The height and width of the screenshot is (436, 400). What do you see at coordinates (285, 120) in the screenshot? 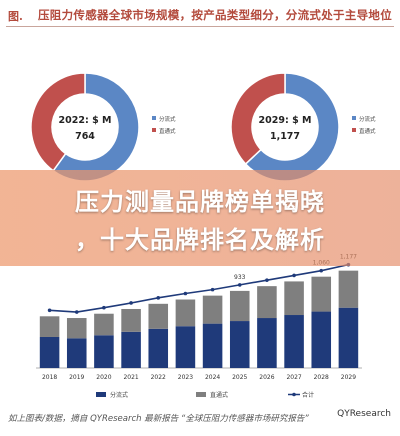
I see `donut-center-label: 2029: $ M` at bounding box center [285, 120].